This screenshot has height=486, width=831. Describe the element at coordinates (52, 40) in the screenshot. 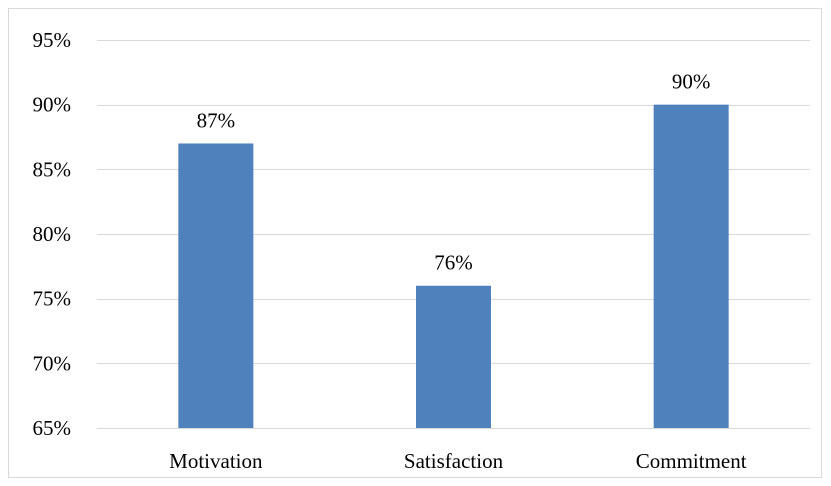

I see `y-tick-label: 95%` at that location.